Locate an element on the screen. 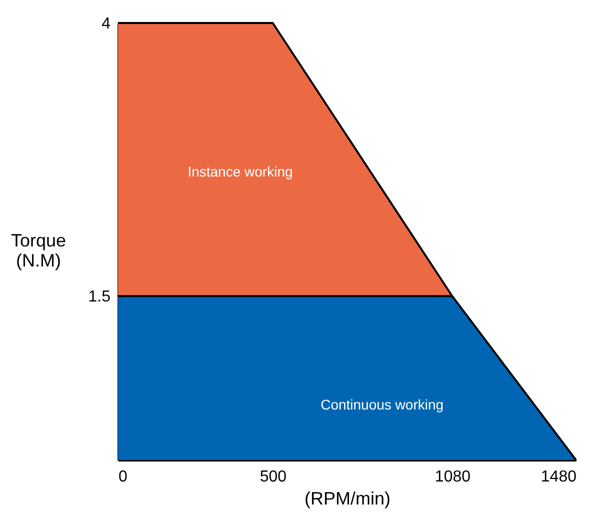  y-tick-label: 1.5 is located at coordinates (99, 297).